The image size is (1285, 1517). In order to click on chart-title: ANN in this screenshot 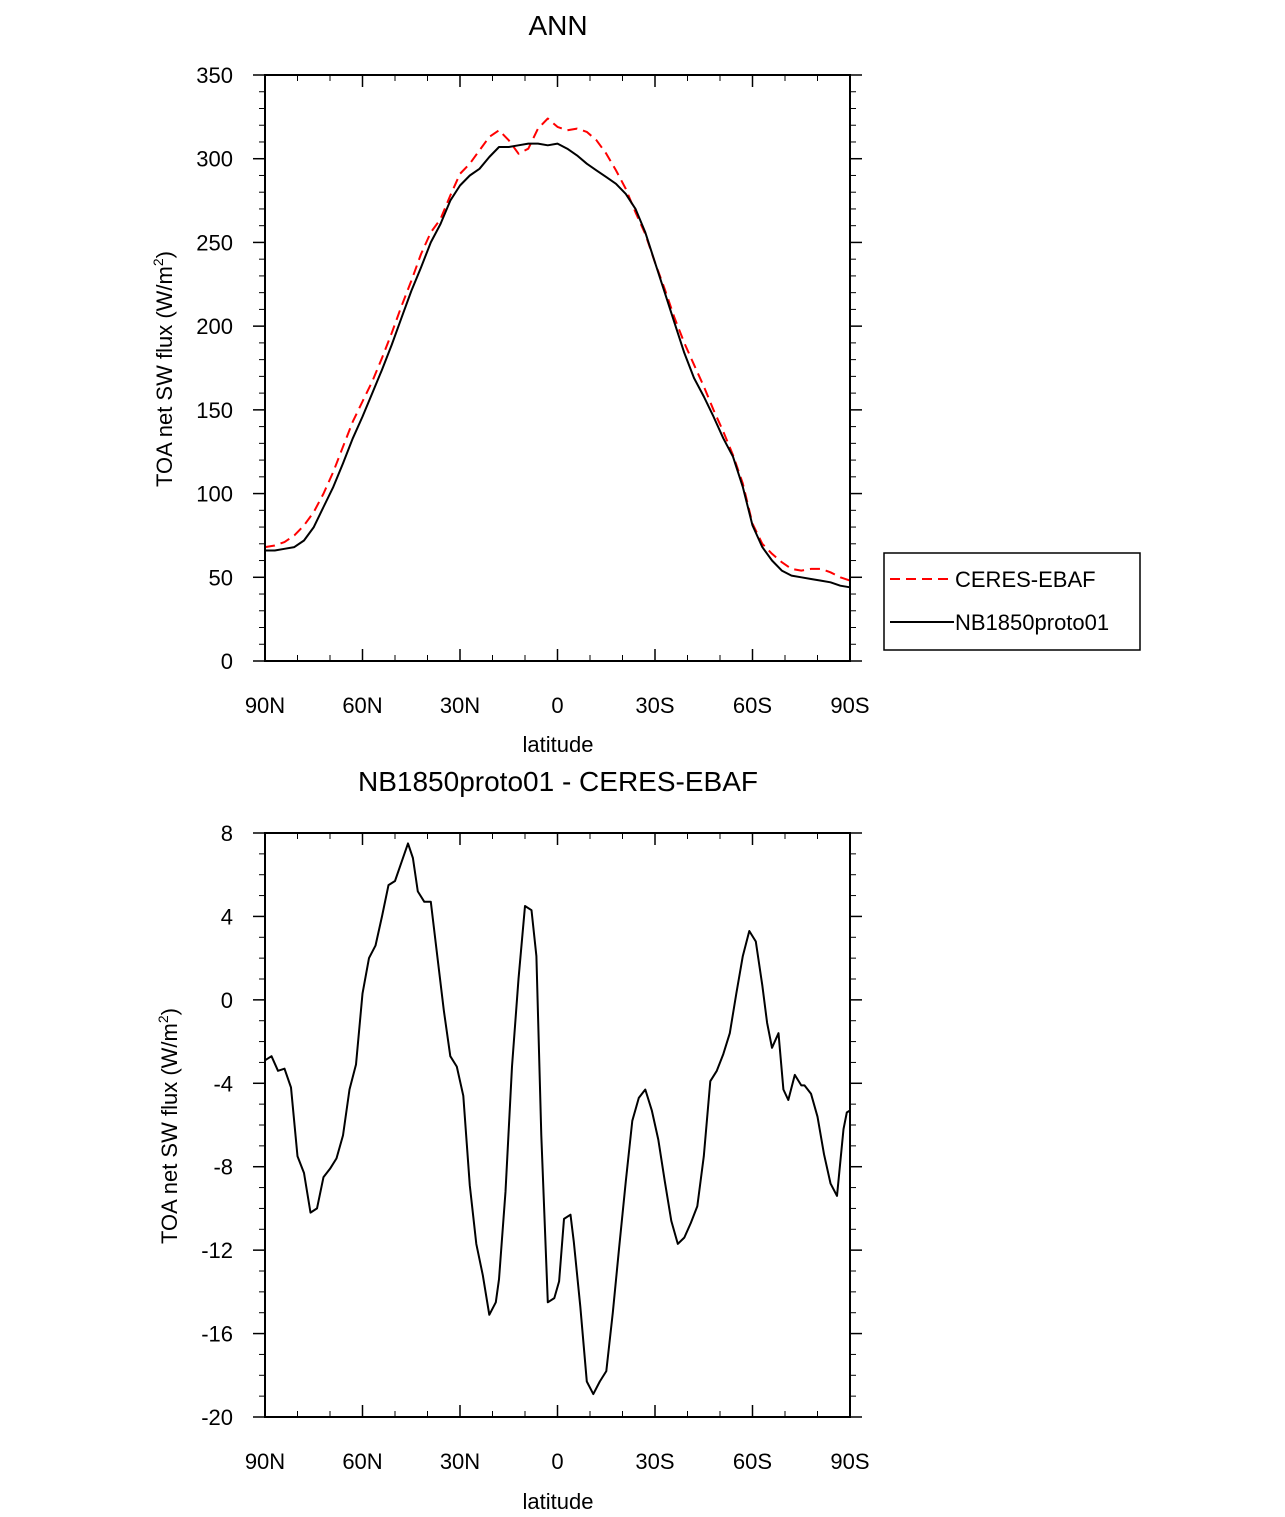, I will do `click(557, 25)`.